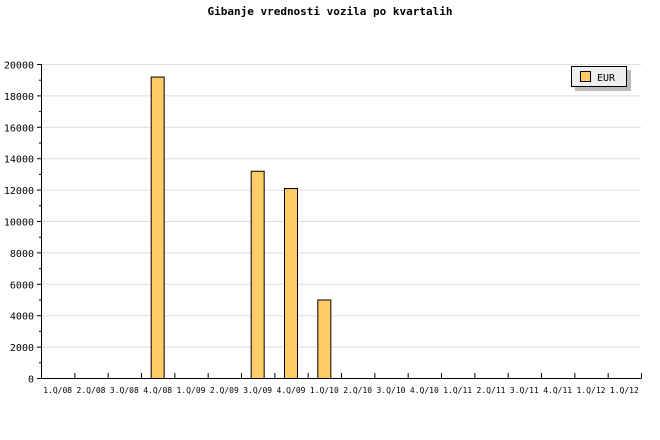 The width and height of the screenshot is (660, 440). Describe the element at coordinates (324, 390) in the screenshot. I see `x-tick-label: 1.Q/10` at that location.